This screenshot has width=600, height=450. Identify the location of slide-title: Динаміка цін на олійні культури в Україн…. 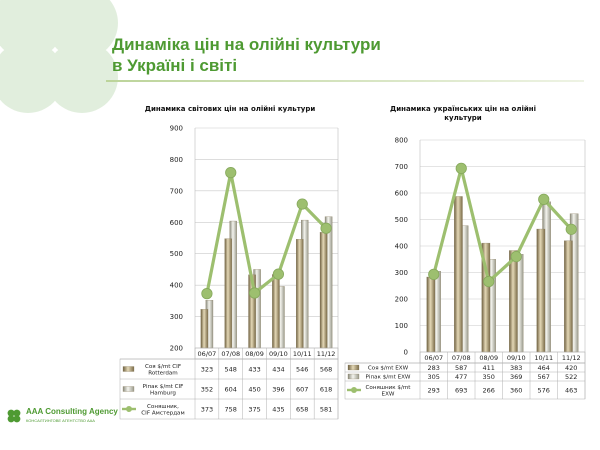
(246, 55).